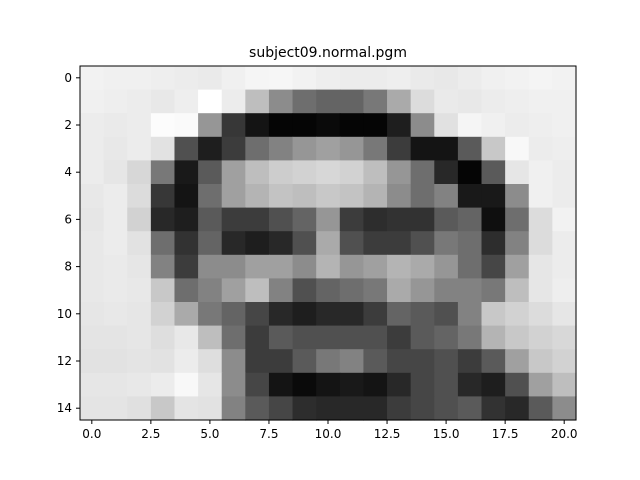 The height and width of the screenshot is (480, 640). Describe the element at coordinates (68, 78) in the screenshot. I see `y-tick-label: 0` at that location.